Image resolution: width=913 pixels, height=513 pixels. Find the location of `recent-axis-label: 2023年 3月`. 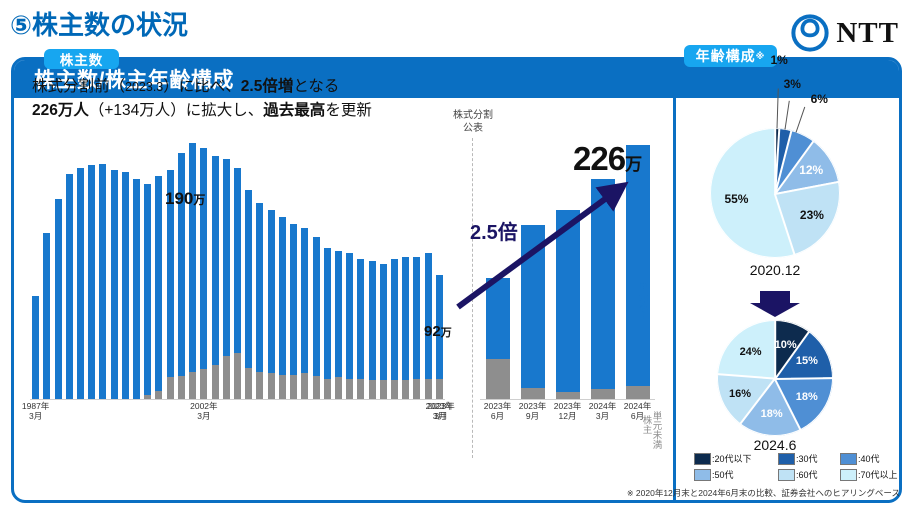

recent-axis-label: 2023年 3月 is located at coordinates (441, 411).